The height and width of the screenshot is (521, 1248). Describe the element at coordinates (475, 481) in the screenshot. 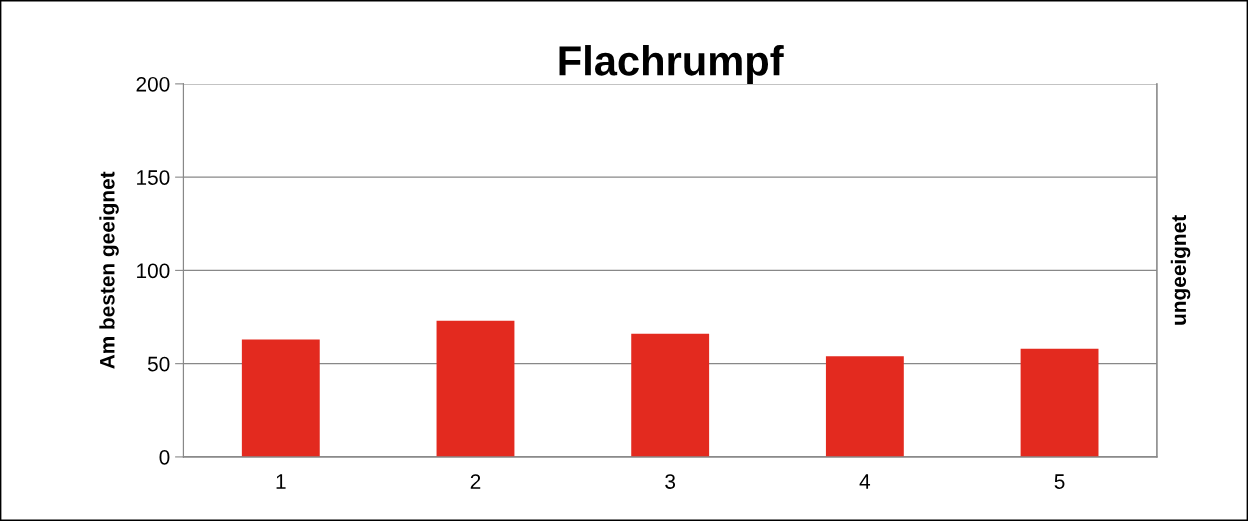

I see `x-tick-label: 2` at that location.